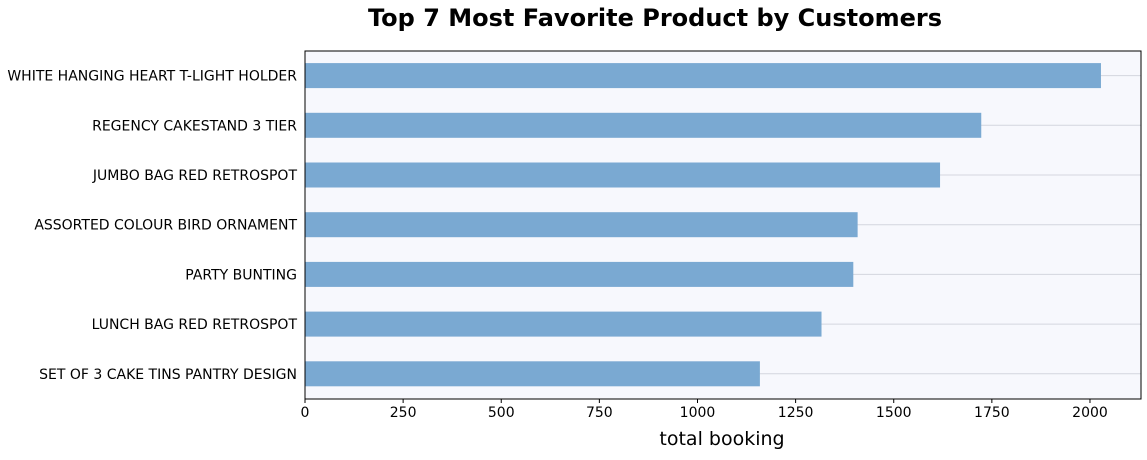  Describe the element at coordinates (698, 413) in the screenshot. I see `x-tick-label: 1000` at that location.